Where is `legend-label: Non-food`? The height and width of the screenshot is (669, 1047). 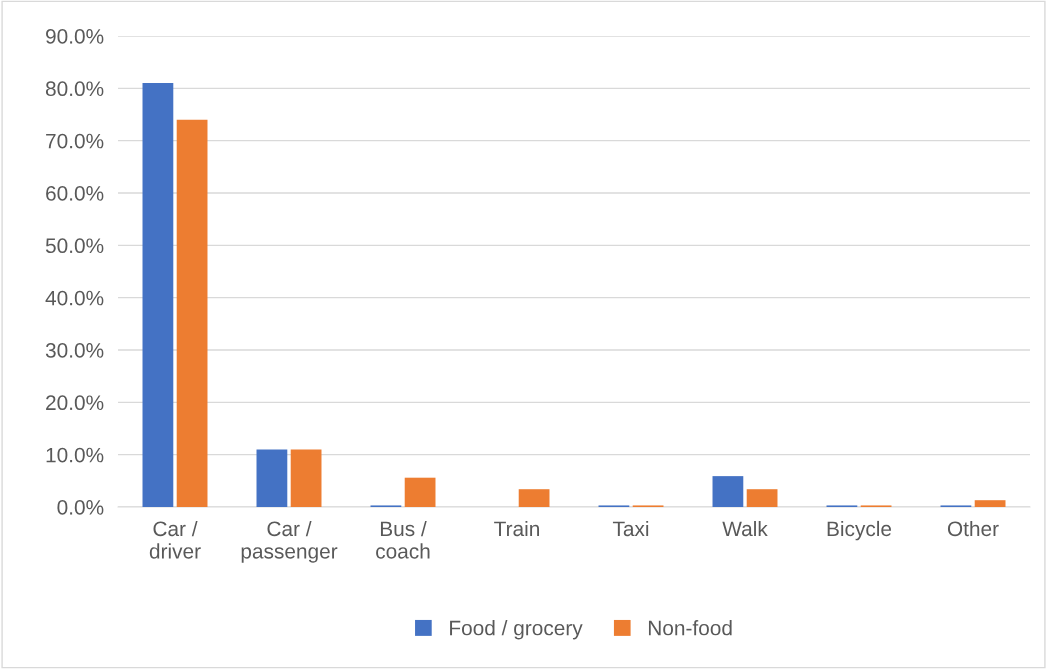
legend-label: Non-food is located at coordinates (690, 628).